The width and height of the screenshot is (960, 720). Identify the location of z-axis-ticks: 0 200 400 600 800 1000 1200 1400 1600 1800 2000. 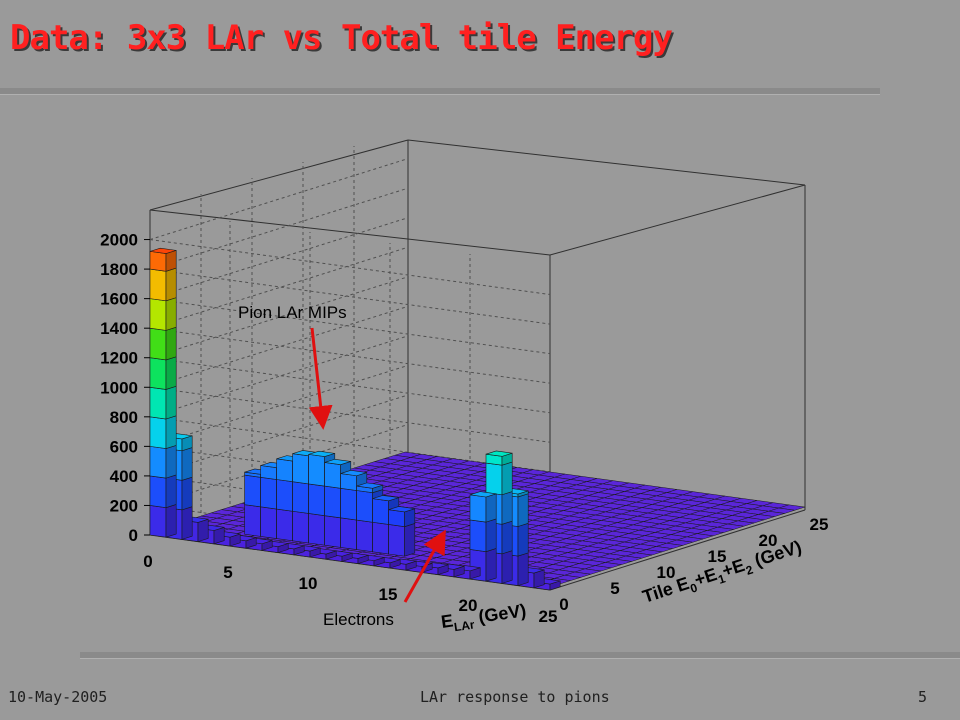
(125, 388).